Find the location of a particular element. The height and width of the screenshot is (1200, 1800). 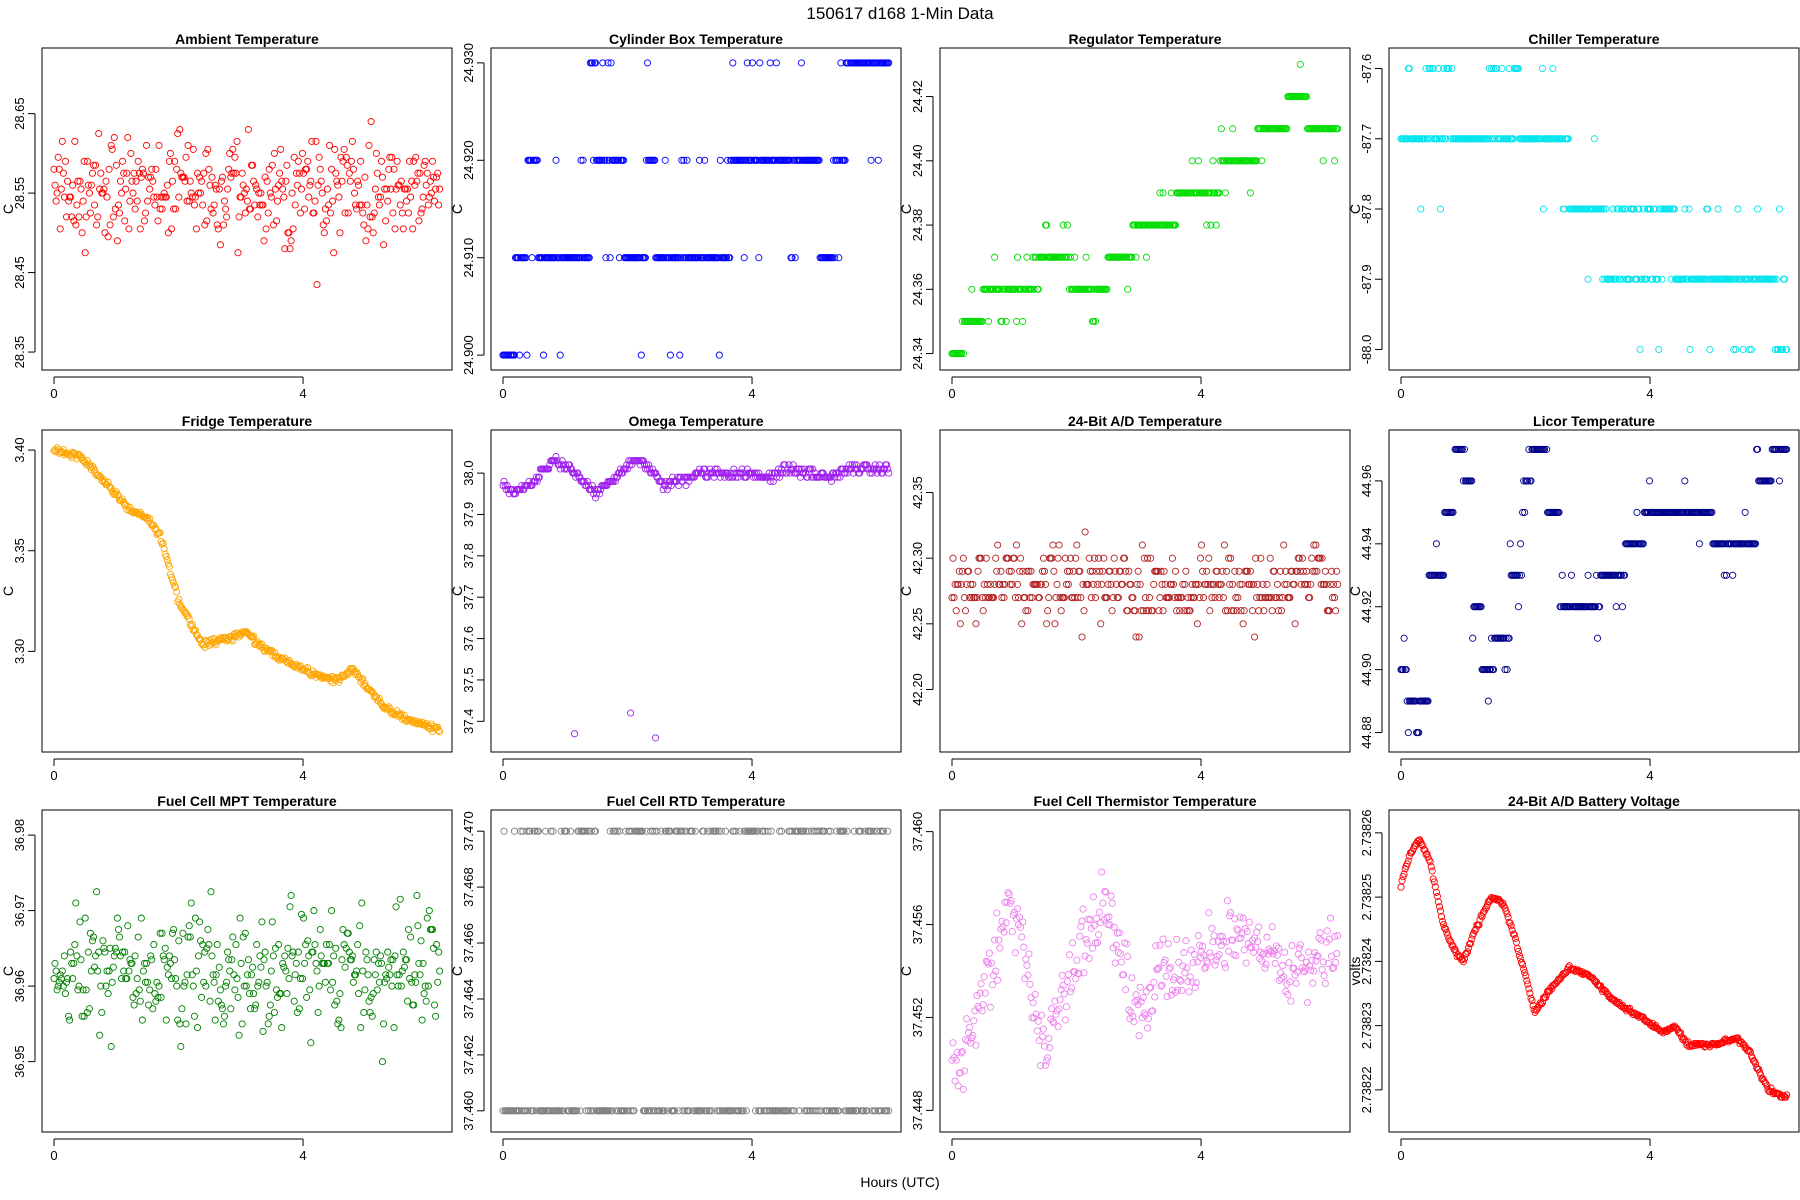

x-tick-label: 4 is located at coordinates (1649, 393).